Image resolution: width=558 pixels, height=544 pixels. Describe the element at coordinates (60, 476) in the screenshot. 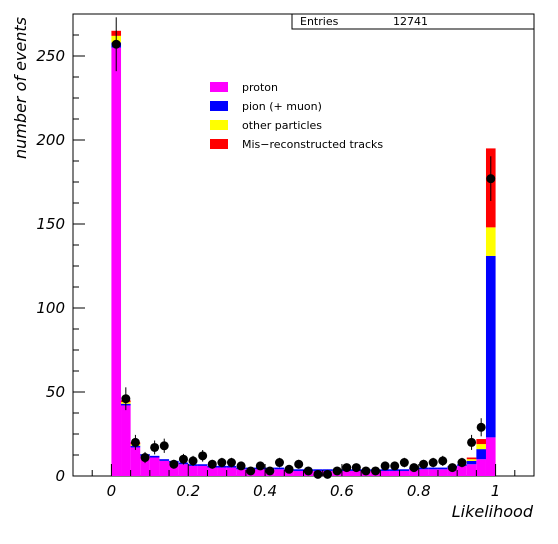

I see `y-tick-label-0: 0` at that location.